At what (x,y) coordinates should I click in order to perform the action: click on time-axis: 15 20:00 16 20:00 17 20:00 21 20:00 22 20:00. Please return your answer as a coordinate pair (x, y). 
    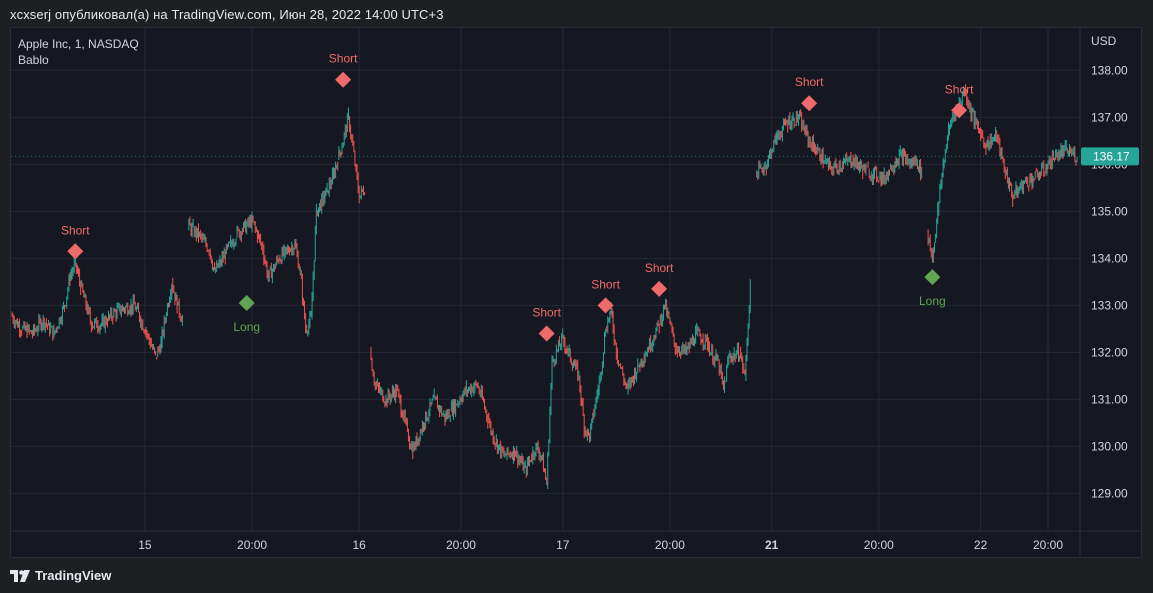
    Looking at the image, I should click on (600, 545).